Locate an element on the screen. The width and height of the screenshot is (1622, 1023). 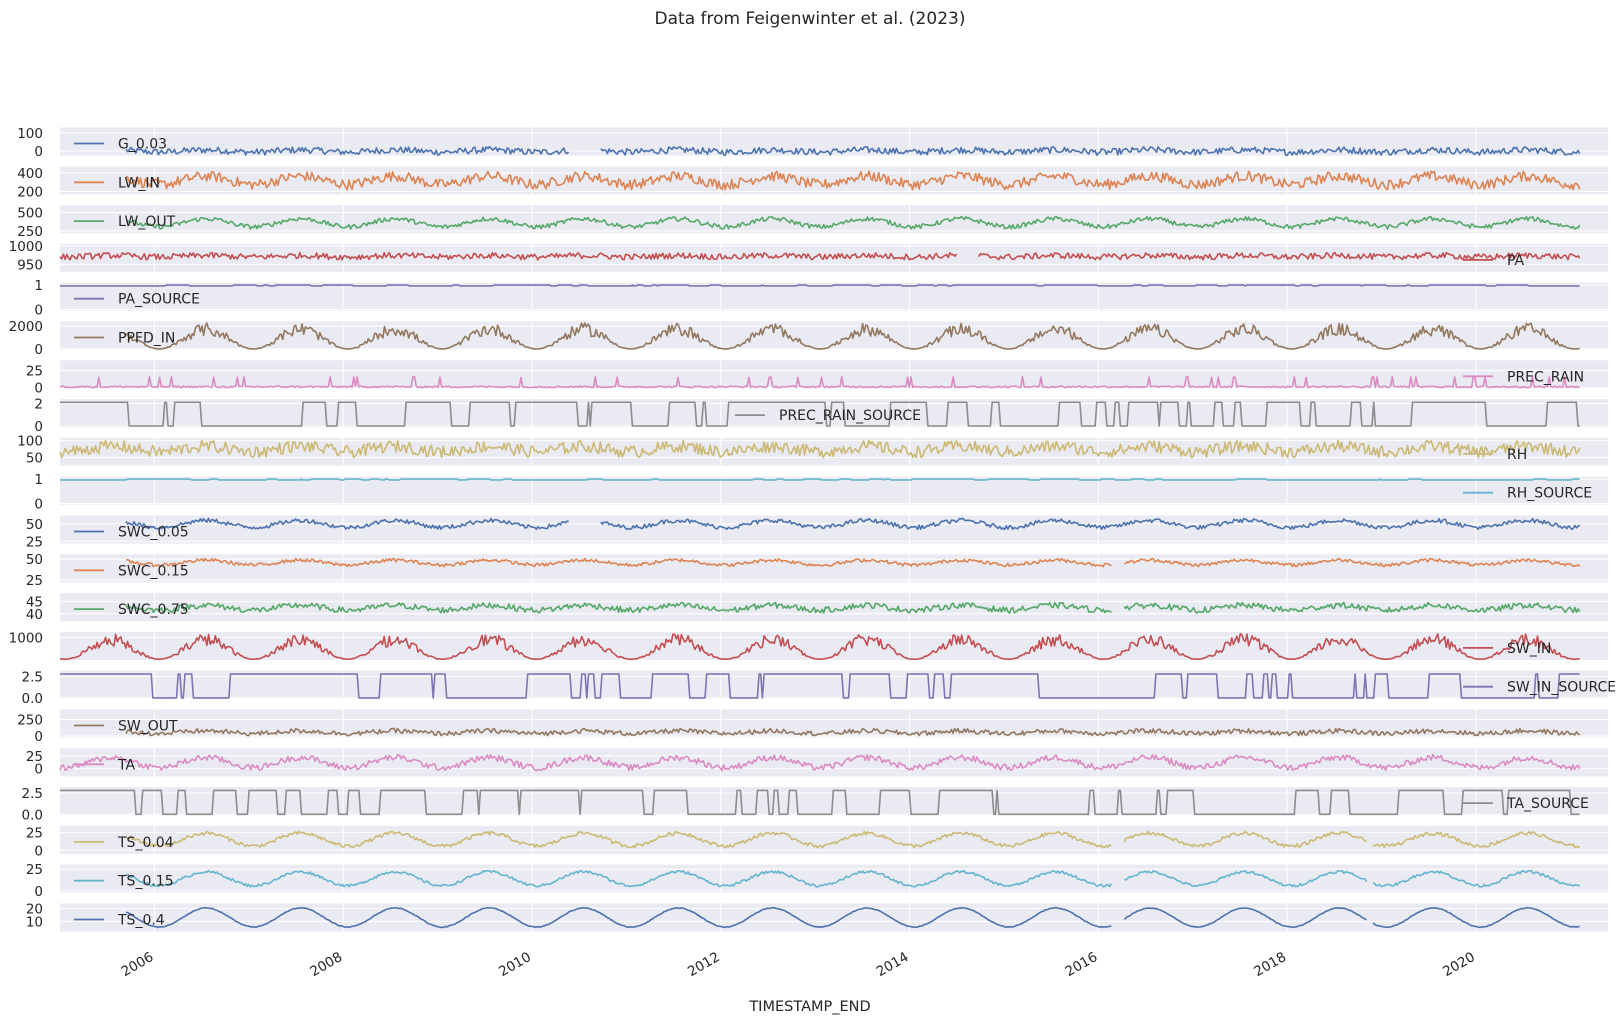
subplot-TA: 250 TA is located at coordinates (817, 763).